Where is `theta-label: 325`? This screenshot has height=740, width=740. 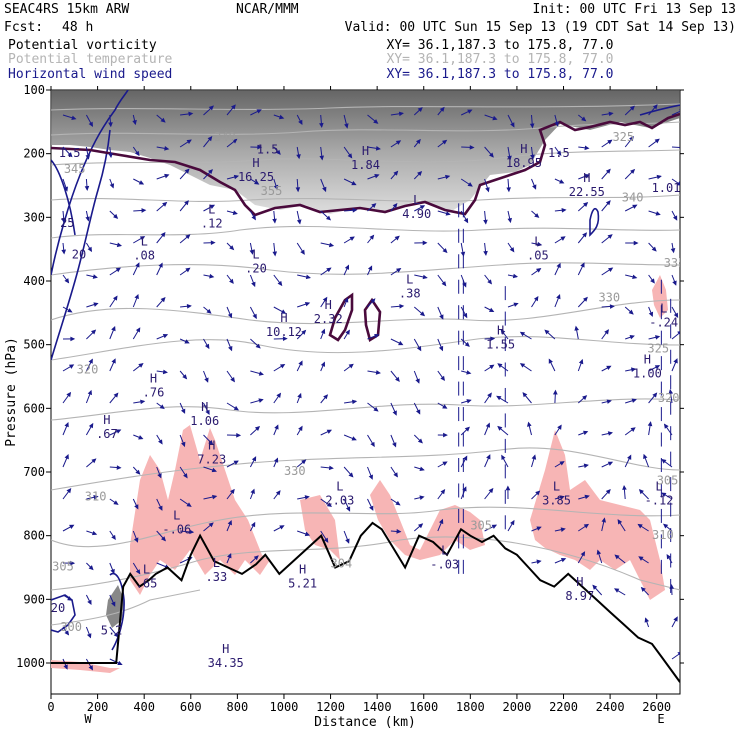
theta-label: 325 is located at coordinates (658, 348).